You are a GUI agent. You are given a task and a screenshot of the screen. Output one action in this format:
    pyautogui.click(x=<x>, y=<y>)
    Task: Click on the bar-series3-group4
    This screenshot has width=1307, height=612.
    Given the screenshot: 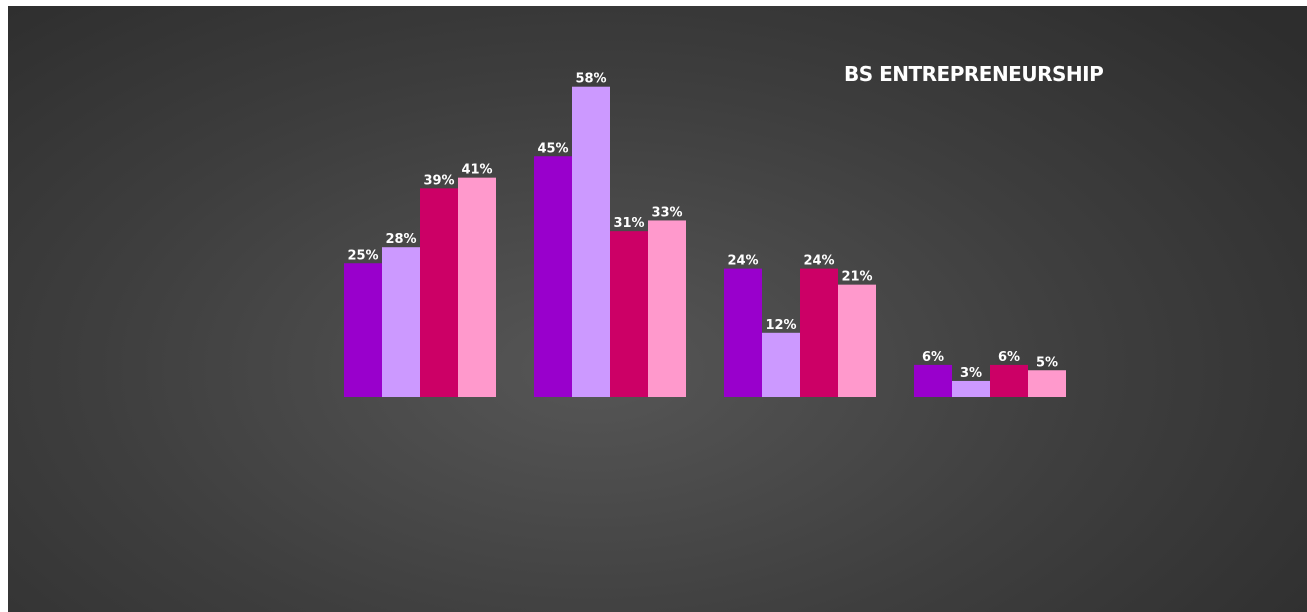 What is the action you would take?
    pyautogui.click(x=1009, y=380)
    